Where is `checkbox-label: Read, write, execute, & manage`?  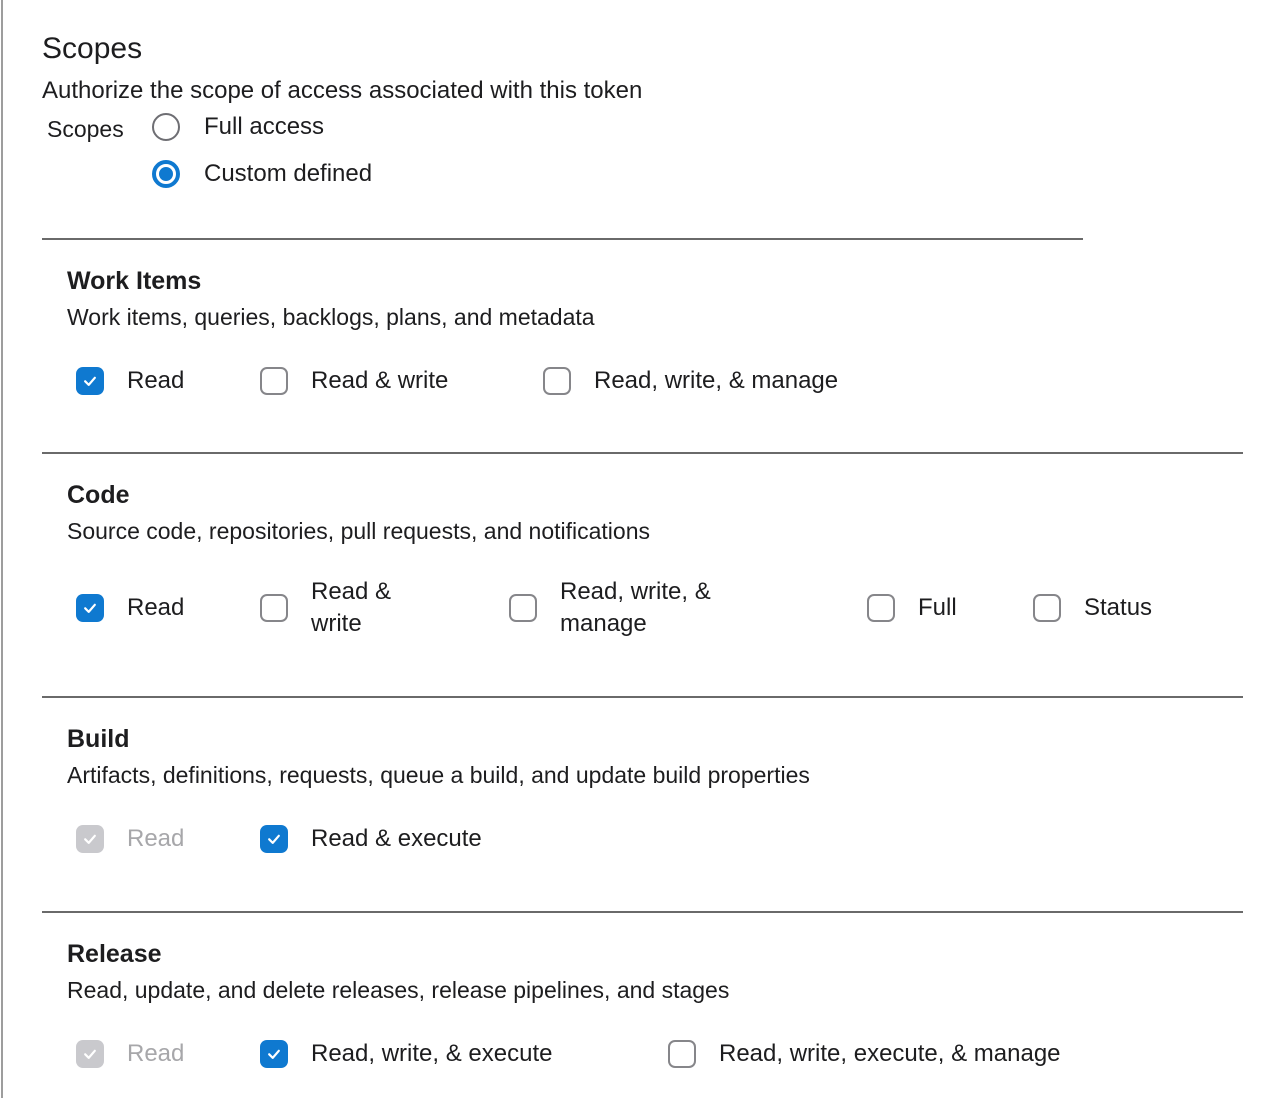 checkbox-label: Read, write, execute, & manage is located at coordinates (890, 1053).